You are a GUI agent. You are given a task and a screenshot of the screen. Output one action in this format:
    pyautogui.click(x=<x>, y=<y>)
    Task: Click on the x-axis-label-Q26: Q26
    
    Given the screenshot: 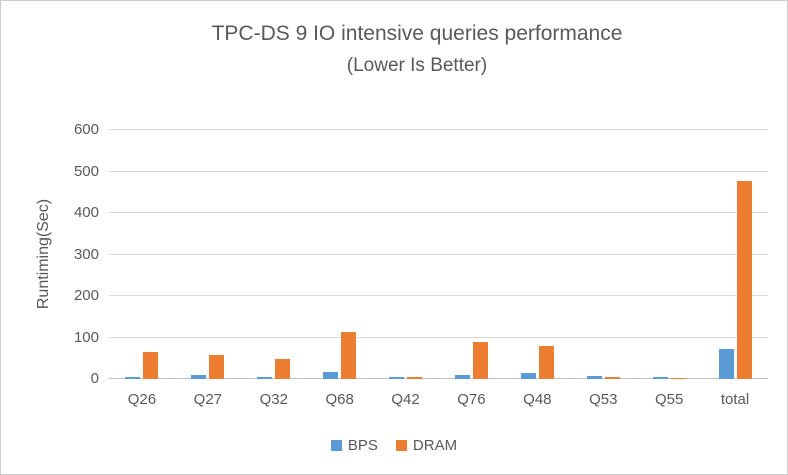 What is the action you would take?
    pyautogui.click(x=142, y=399)
    